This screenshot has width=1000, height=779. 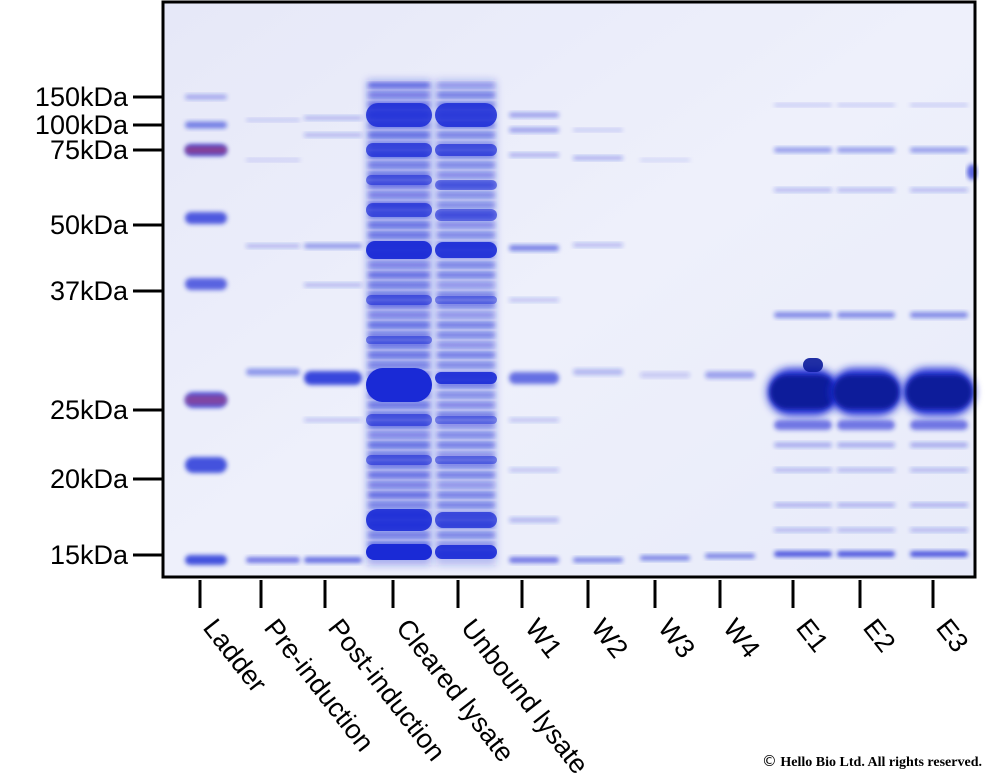 What do you see at coordinates (89, 410) in the screenshot?
I see `mw-label: 25kDa` at bounding box center [89, 410].